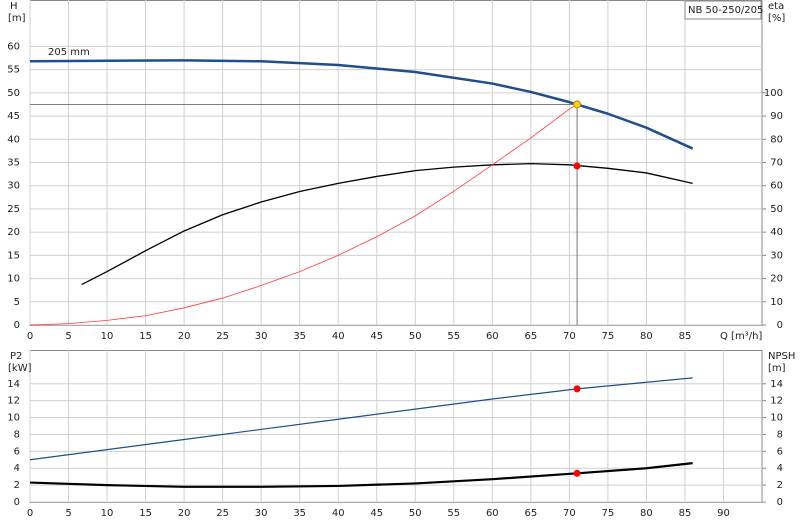 The width and height of the screenshot is (800, 520). Describe the element at coordinates (13, 255) in the screenshot. I see `y-tick-label: 15` at that location.